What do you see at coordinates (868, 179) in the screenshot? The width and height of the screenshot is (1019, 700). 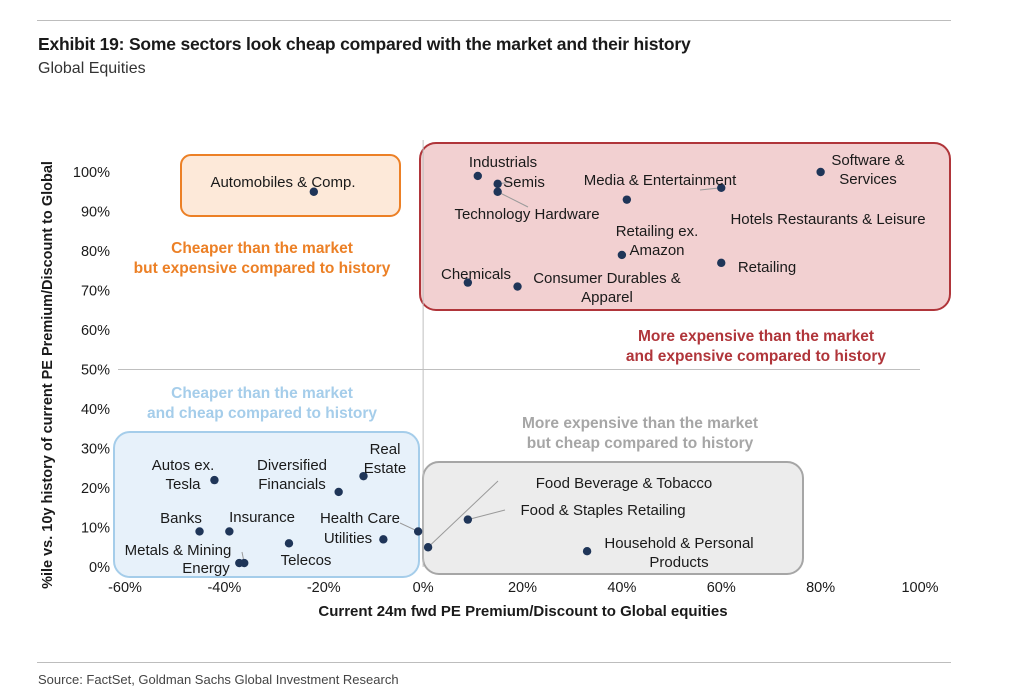 I see `point-label: Services` at bounding box center [868, 179].